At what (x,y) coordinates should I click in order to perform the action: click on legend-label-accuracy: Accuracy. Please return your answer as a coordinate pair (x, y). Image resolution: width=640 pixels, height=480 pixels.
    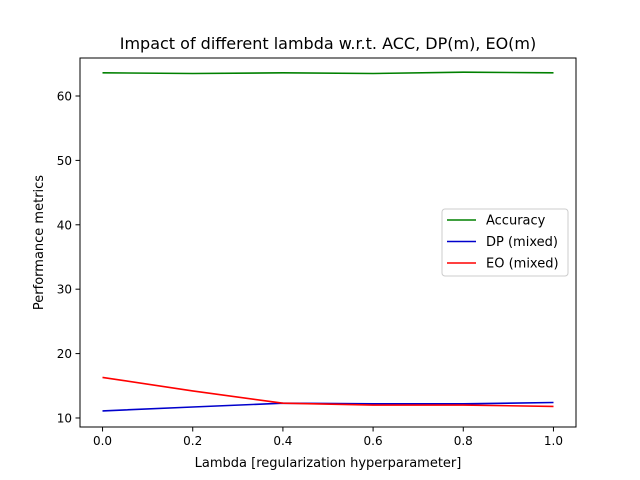
    Looking at the image, I should click on (516, 221).